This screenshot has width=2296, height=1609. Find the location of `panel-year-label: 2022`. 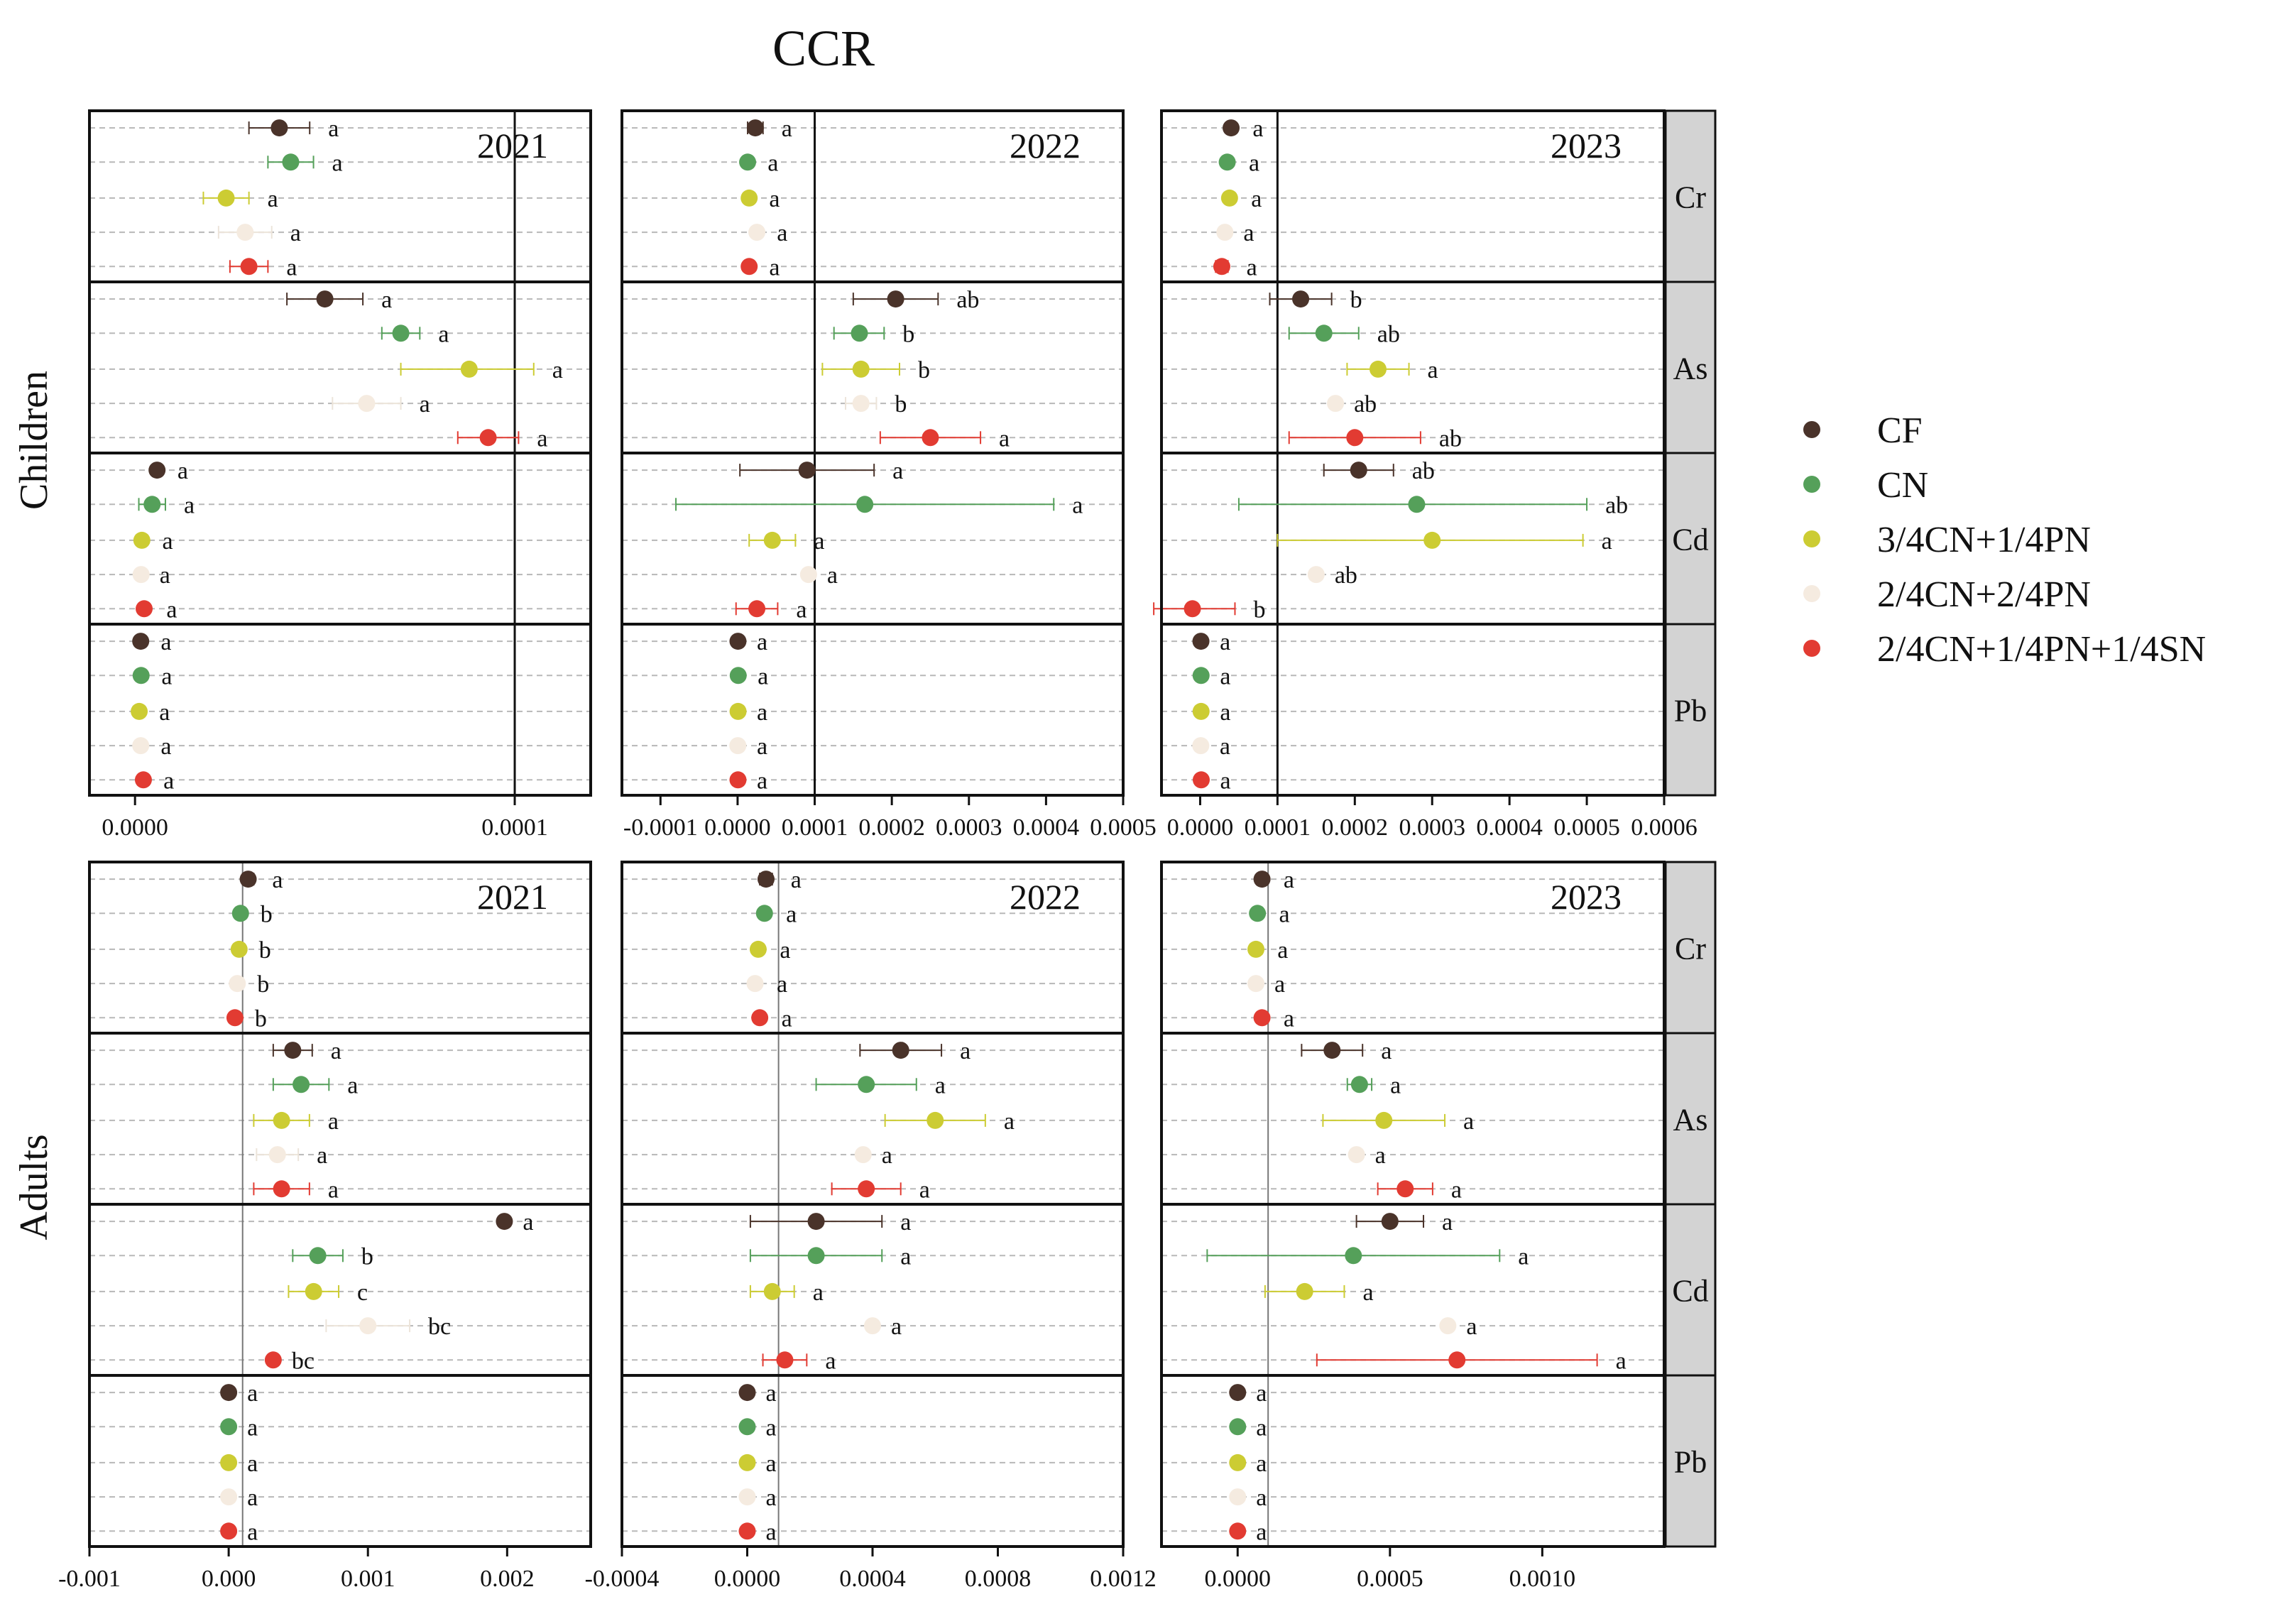

panel-year-label: 2022 is located at coordinates (1045, 145).